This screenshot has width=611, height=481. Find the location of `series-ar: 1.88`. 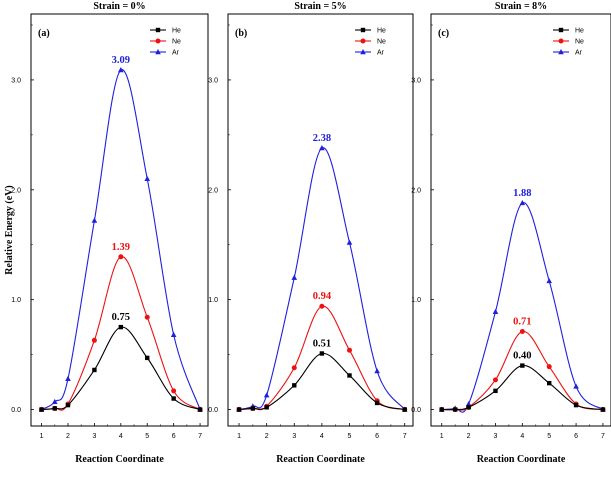

series-ar: 1.88 is located at coordinates (522, 300).